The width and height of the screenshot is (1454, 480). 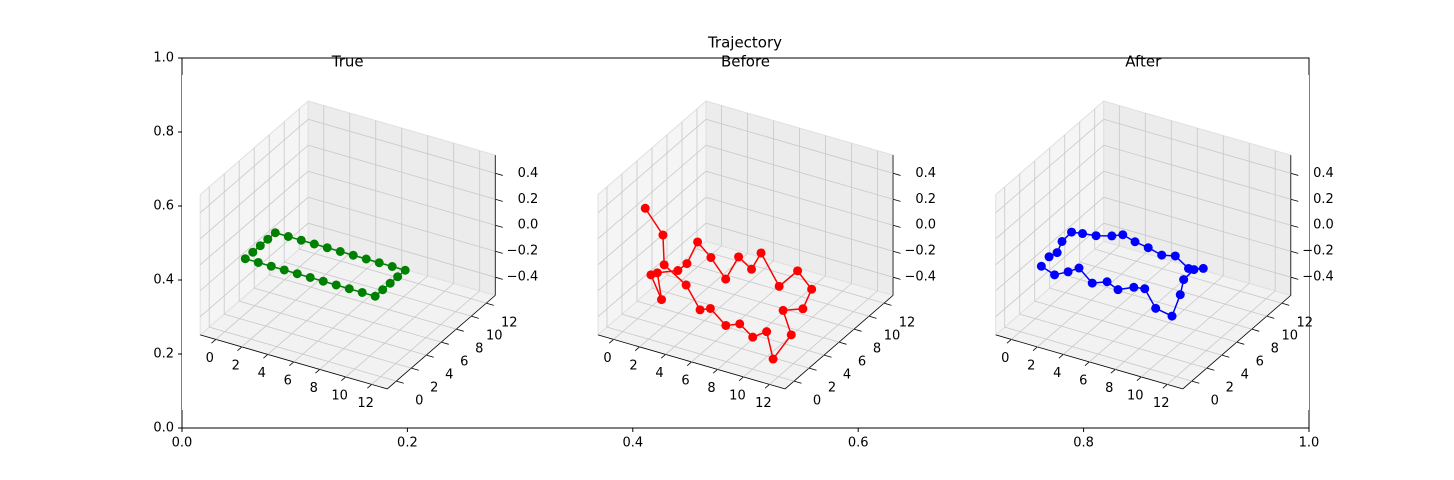 I want to click on subplot-title: After, so click(x=1143, y=62).